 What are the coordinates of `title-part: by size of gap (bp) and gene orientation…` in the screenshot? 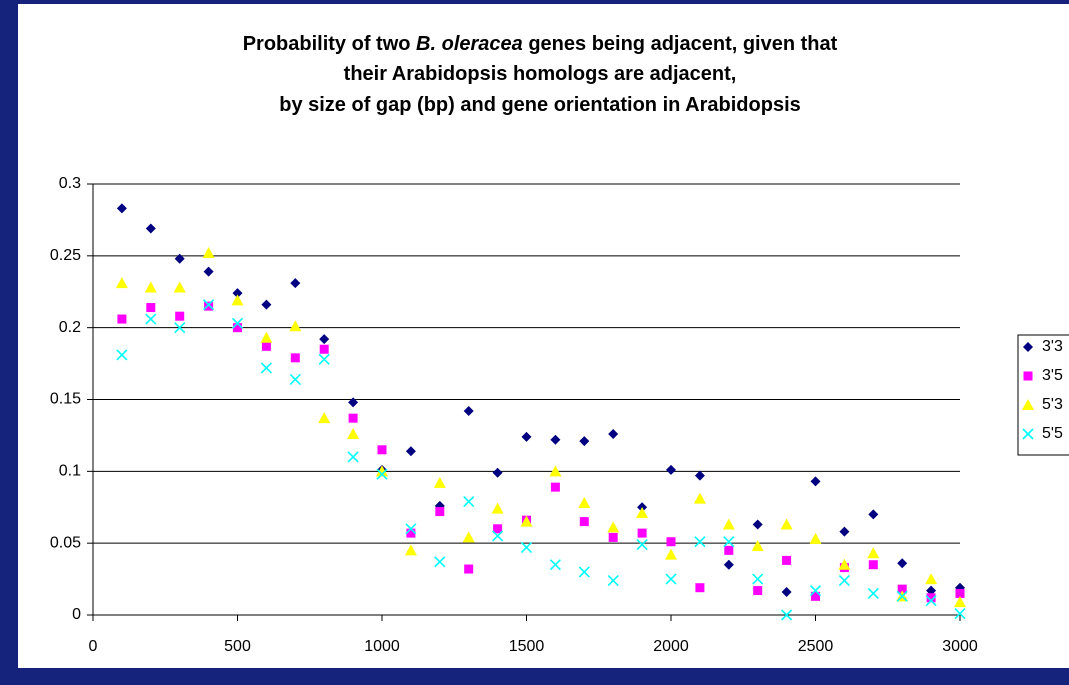 It's located at (540, 105).